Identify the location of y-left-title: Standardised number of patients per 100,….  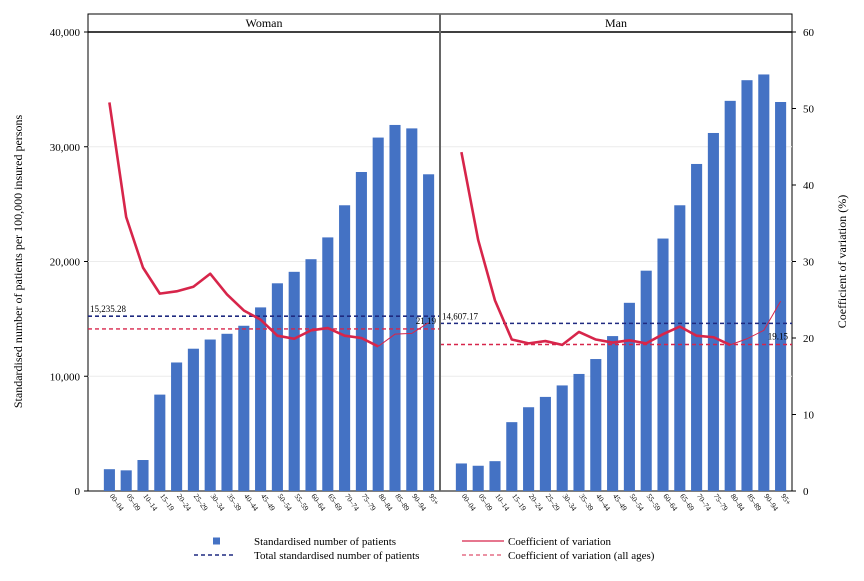
(18, 262).